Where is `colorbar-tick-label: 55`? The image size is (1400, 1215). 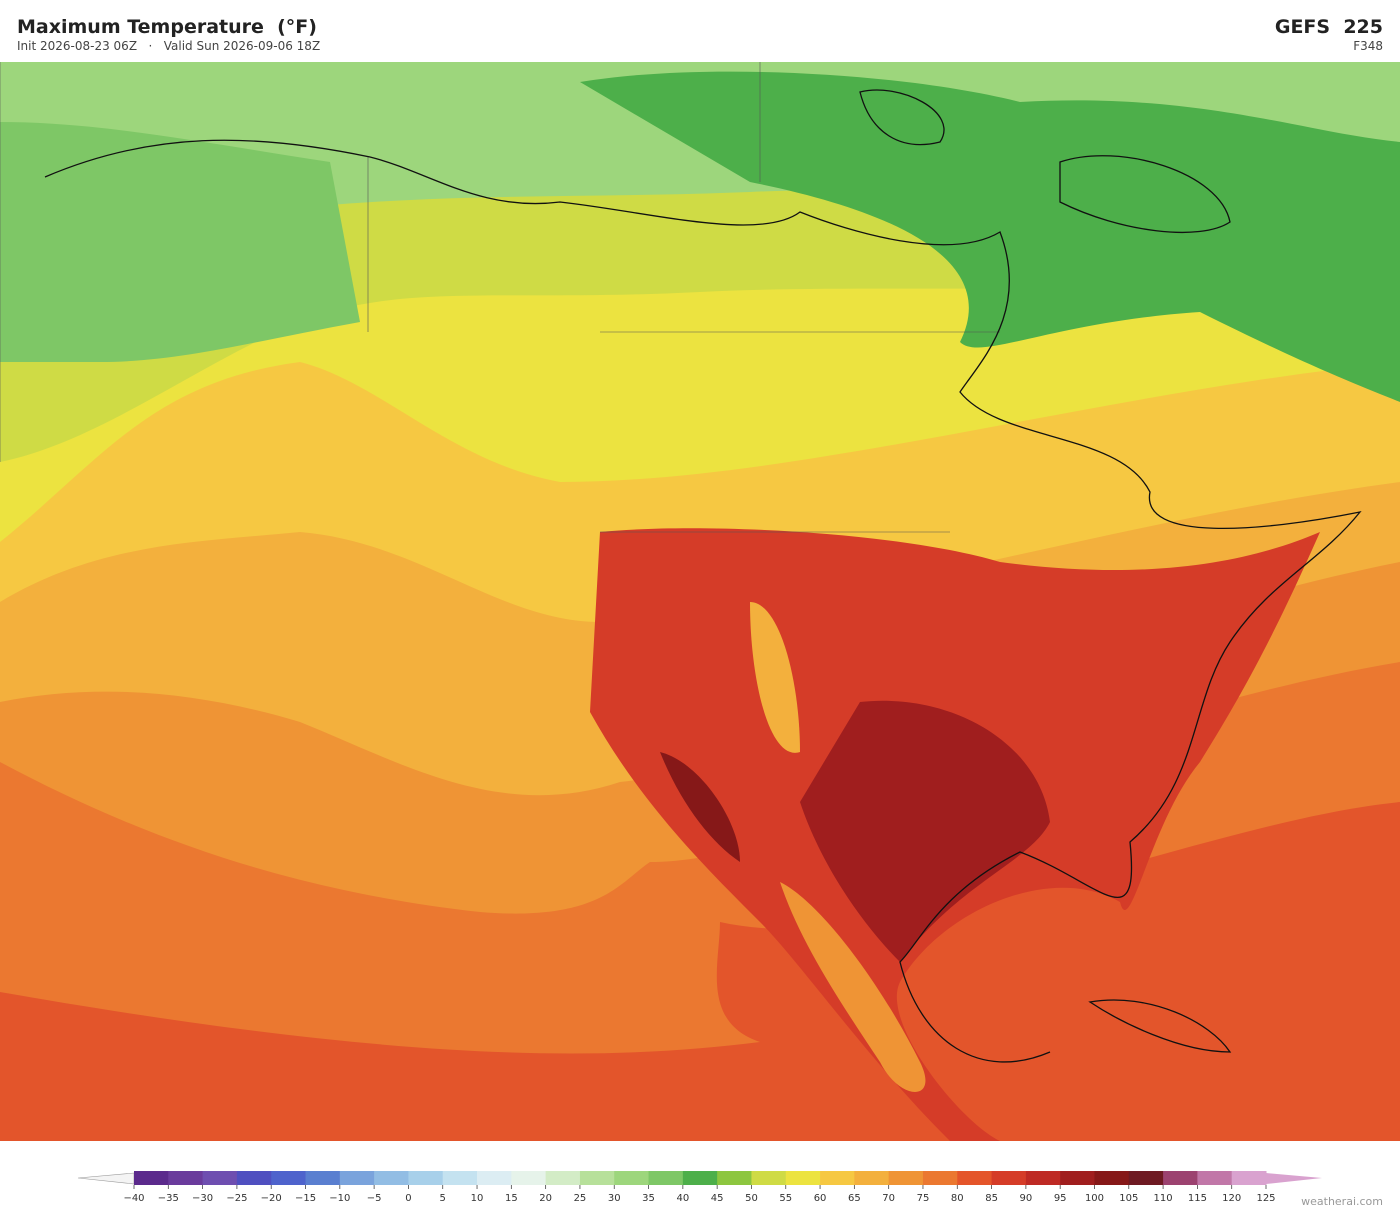
colorbar-tick-label: 55 is located at coordinates (785, 1198).